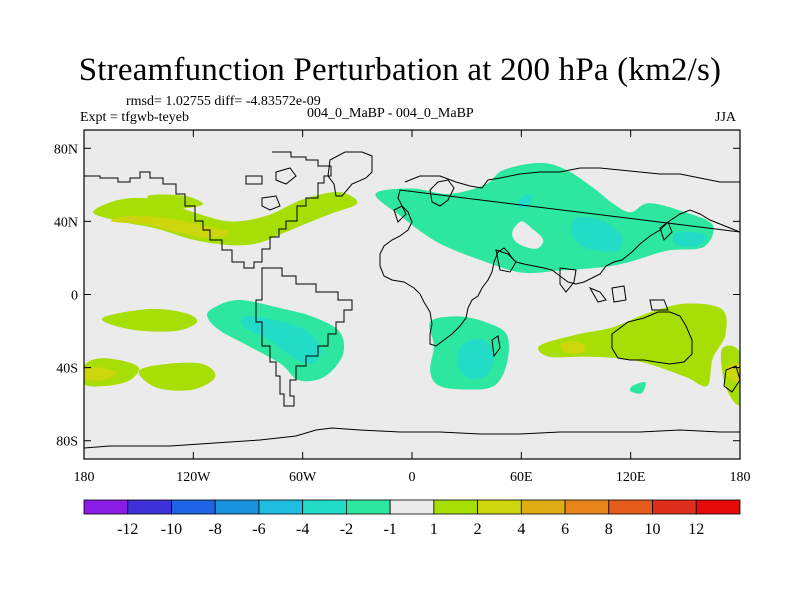 The image size is (800, 600). Describe the element at coordinates (568, 280) in the screenshot. I see `coastline-india` at that location.